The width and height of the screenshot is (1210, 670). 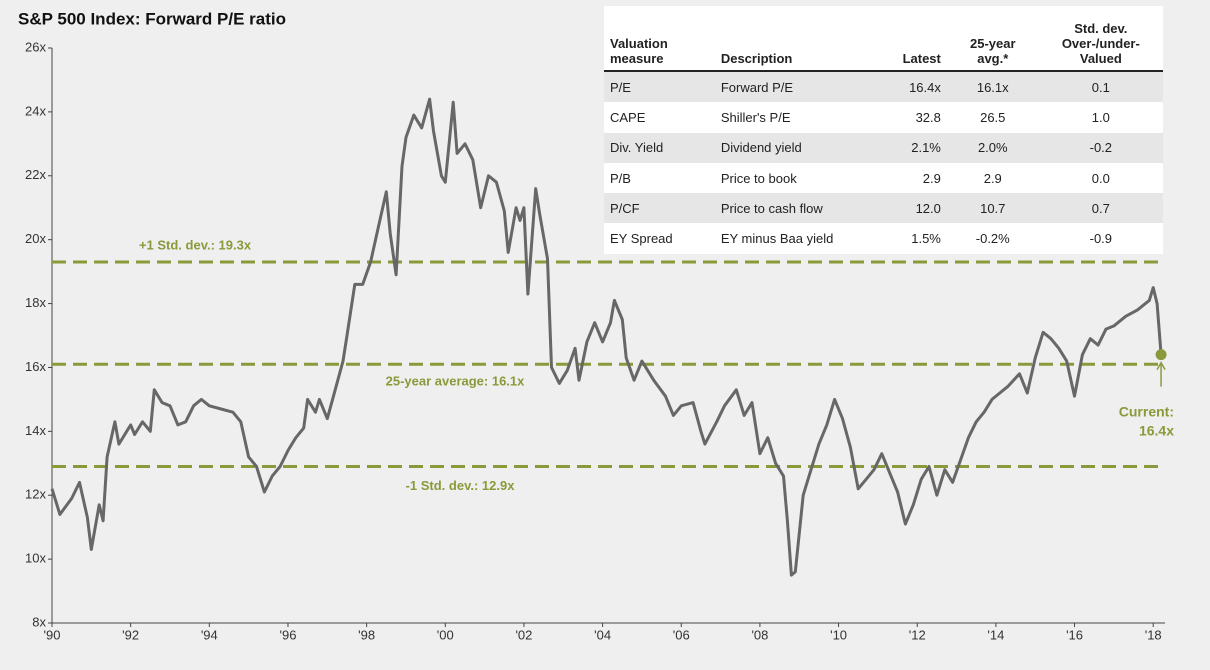 I want to click on x-tick-label: '18, so click(x=1153, y=634).